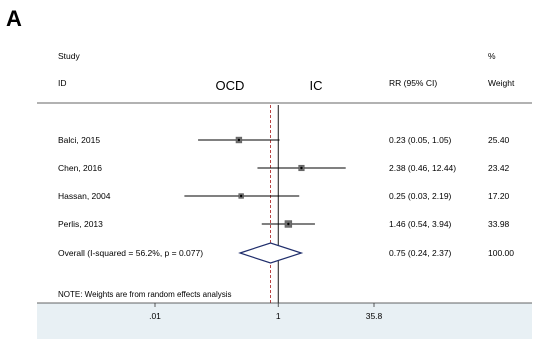  Describe the element at coordinates (420, 140) in the screenshot. I see `study-ci-text: 0.23 (0.05, 1.05)` at that location.